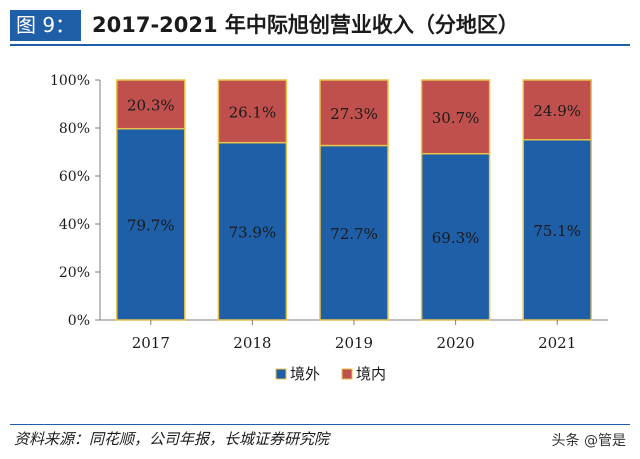  What do you see at coordinates (79, 321) in the screenshot?
I see `y-tick-label: 0%` at bounding box center [79, 321].